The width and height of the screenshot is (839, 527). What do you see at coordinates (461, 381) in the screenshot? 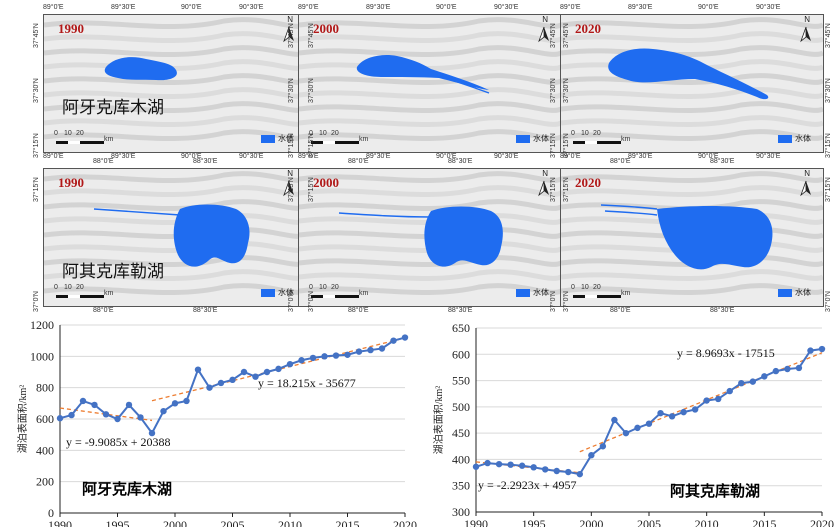
I see `y-tick-label: 550` at bounding box center [461, 381].